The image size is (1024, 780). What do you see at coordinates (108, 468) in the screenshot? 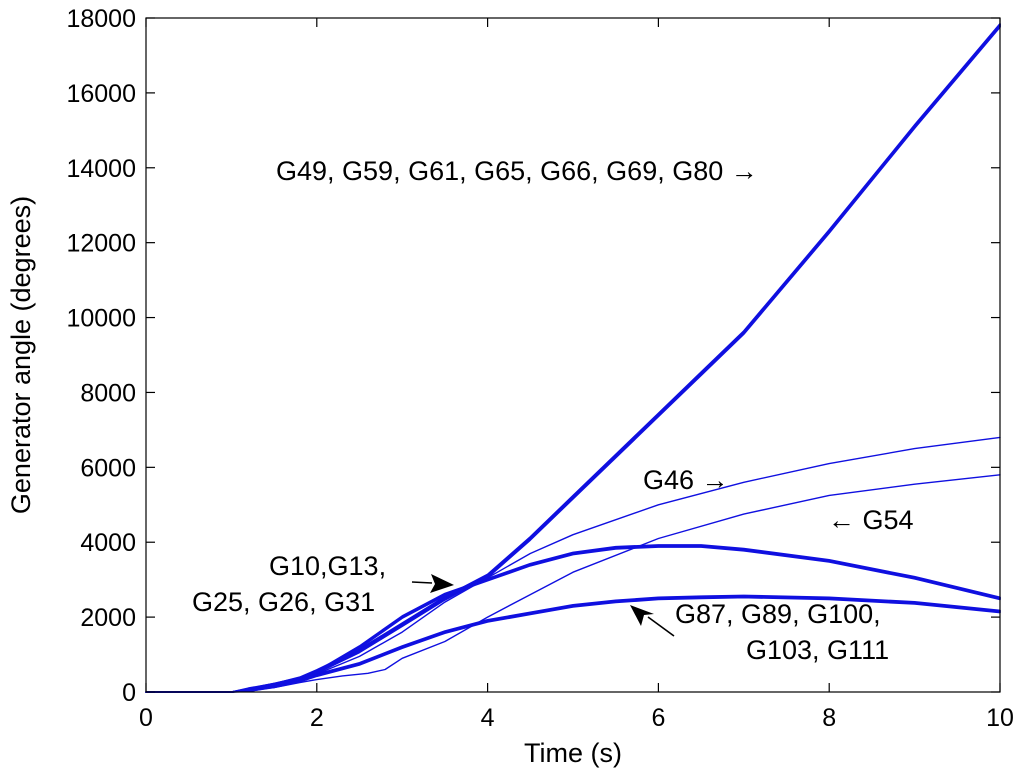
I see `y-tick-label: 6000` at bounding box center [108, 468].